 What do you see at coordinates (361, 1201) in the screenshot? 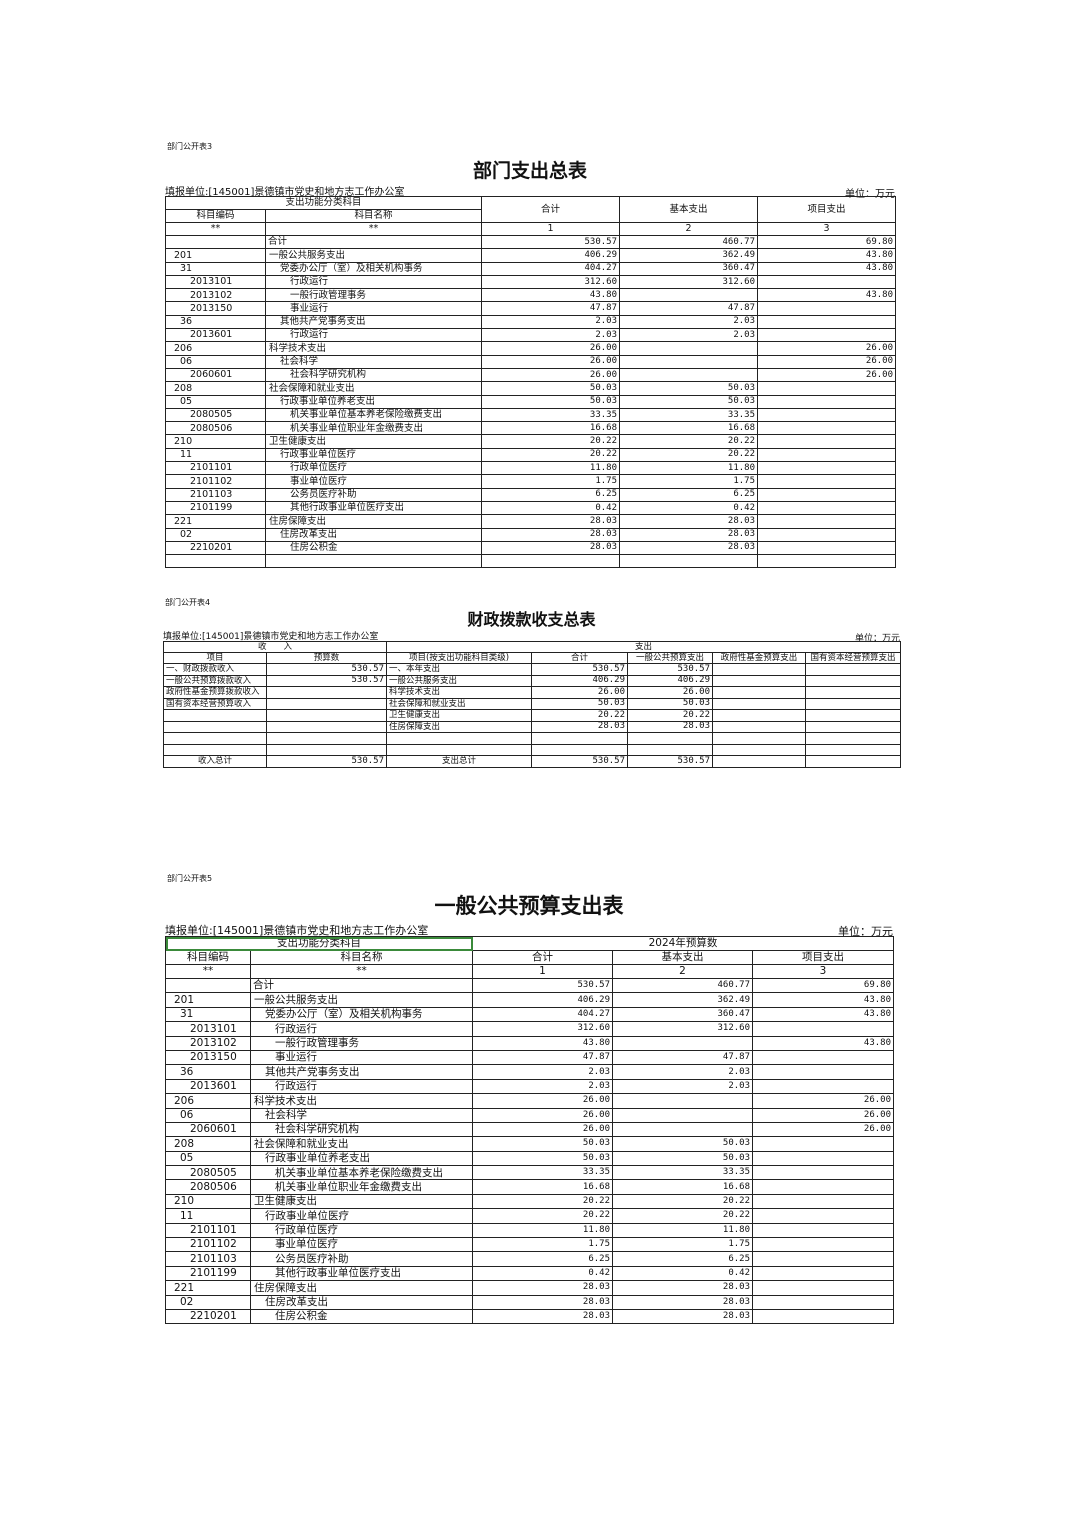
I see `cell-name: 卫生健康支出` at bounding box center [361, 1201].